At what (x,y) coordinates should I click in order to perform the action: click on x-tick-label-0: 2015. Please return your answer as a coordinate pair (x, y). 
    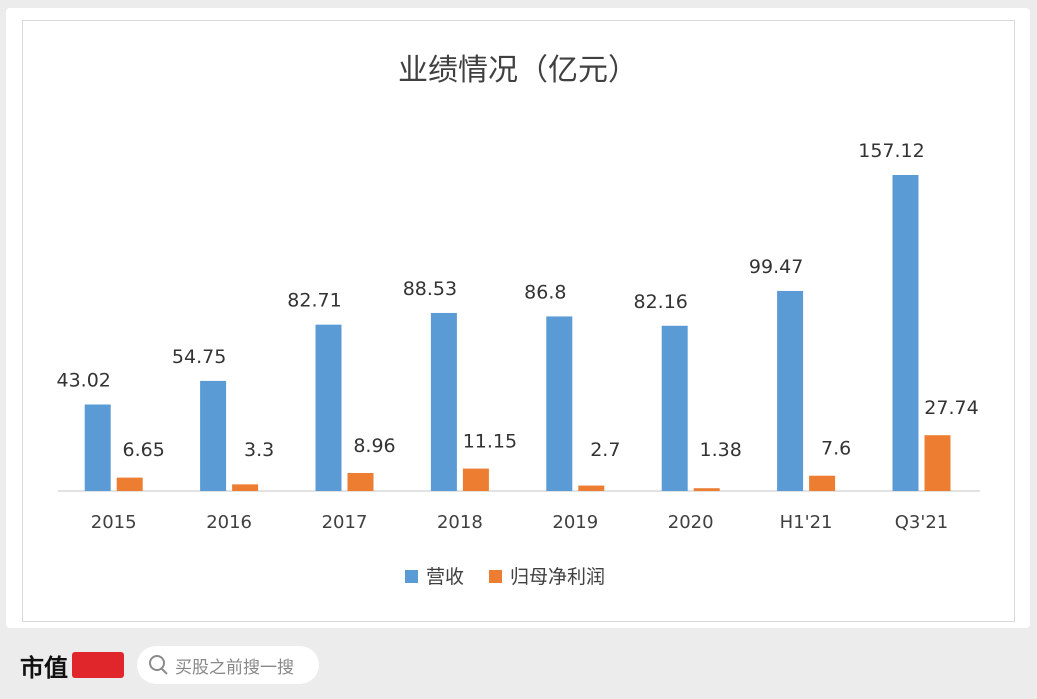
    Looking at the image, I should click on (114, 522).